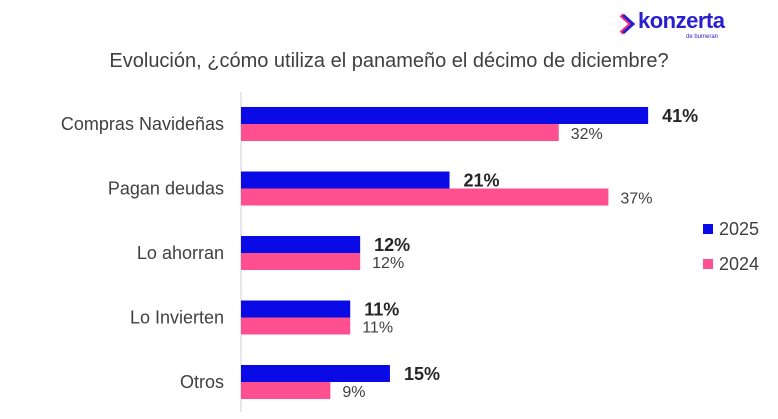 Image resolution: width=778 pixels, height=419 pixels. What do you see at coordinates (166, 189) in the screenshot?
I see `category-label: Pagan deudas` at bounding box center [166, 189].